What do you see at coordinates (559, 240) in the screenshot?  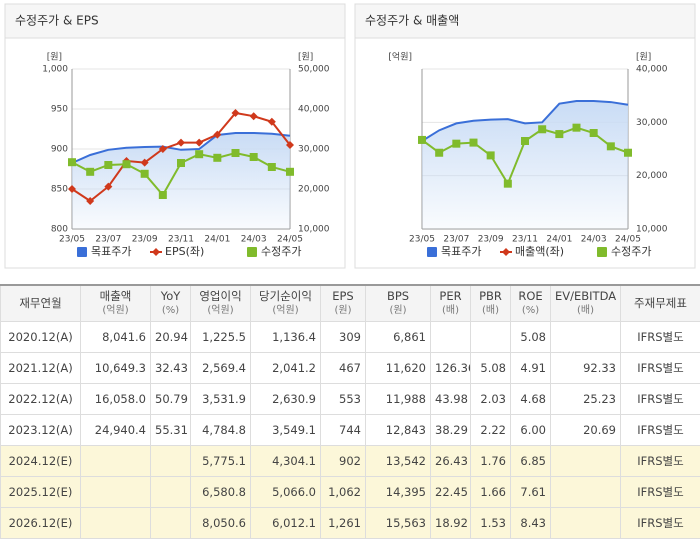 I see `x-tick-label: 24/01` at bounding box center [559, 240].